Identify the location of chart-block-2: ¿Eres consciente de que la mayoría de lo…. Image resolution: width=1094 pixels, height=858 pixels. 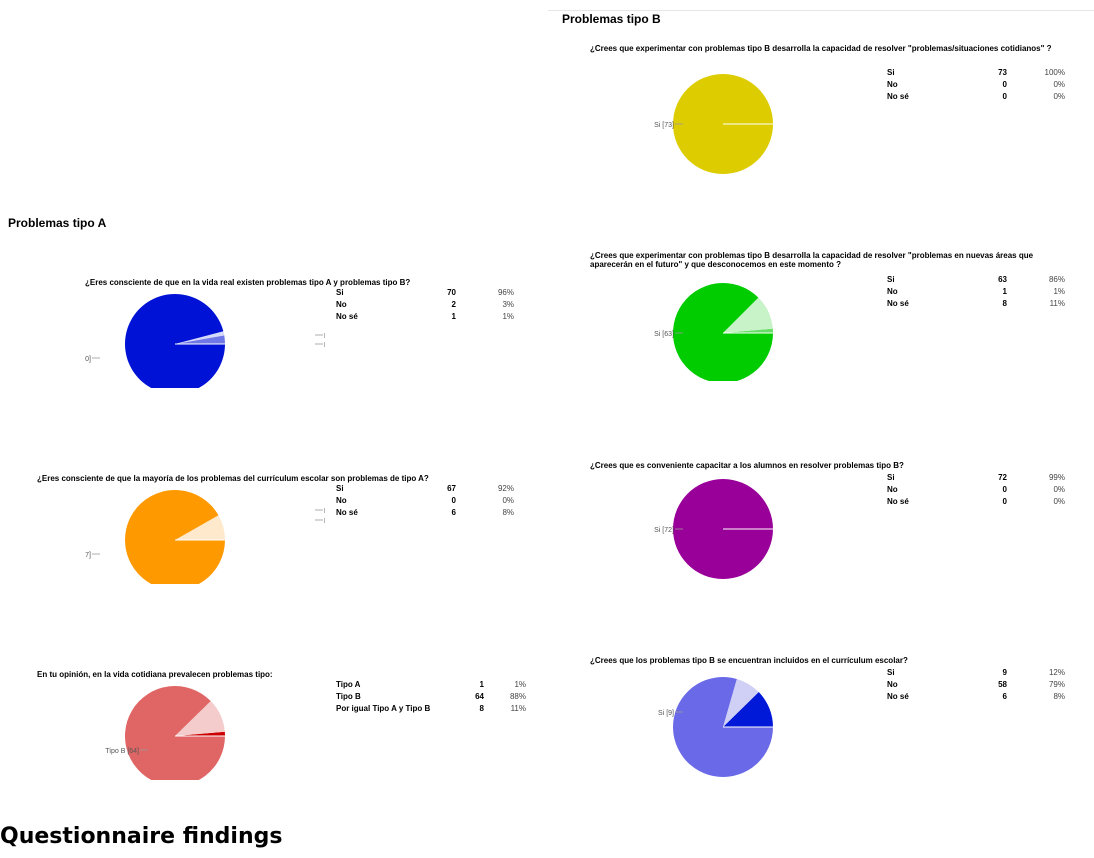
(282, 529).